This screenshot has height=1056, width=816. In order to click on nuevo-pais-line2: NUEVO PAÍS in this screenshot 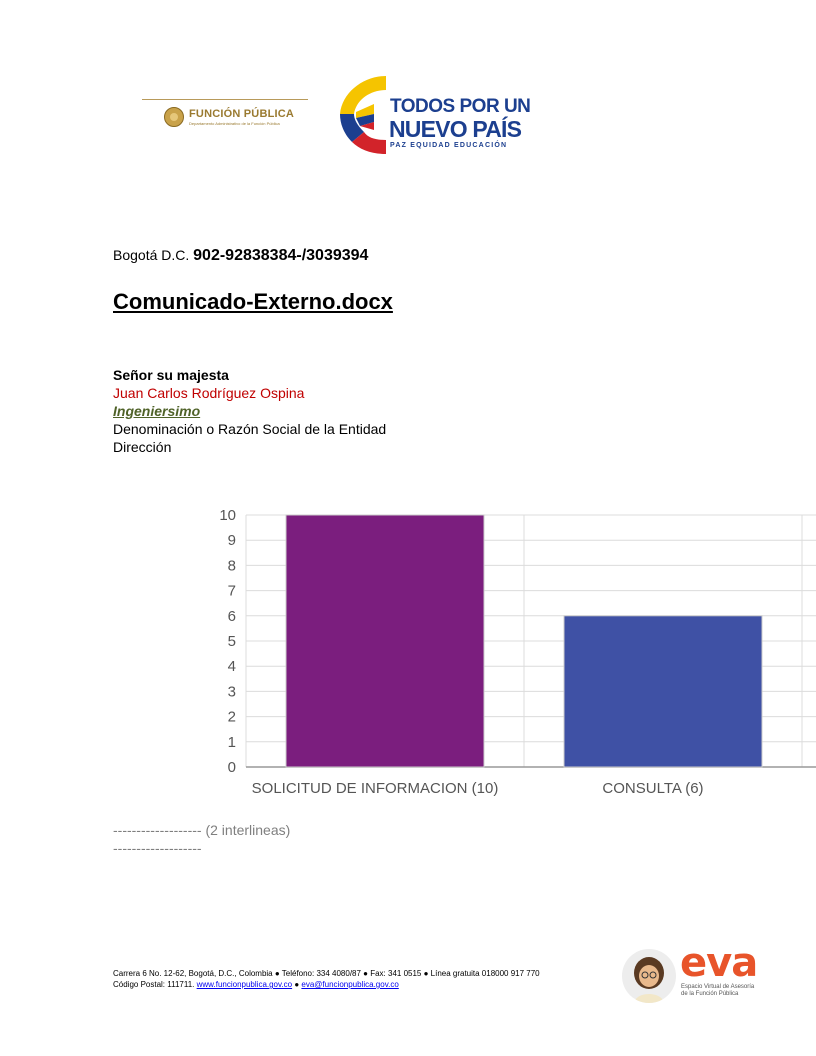, I will do `click(455, 129)`.